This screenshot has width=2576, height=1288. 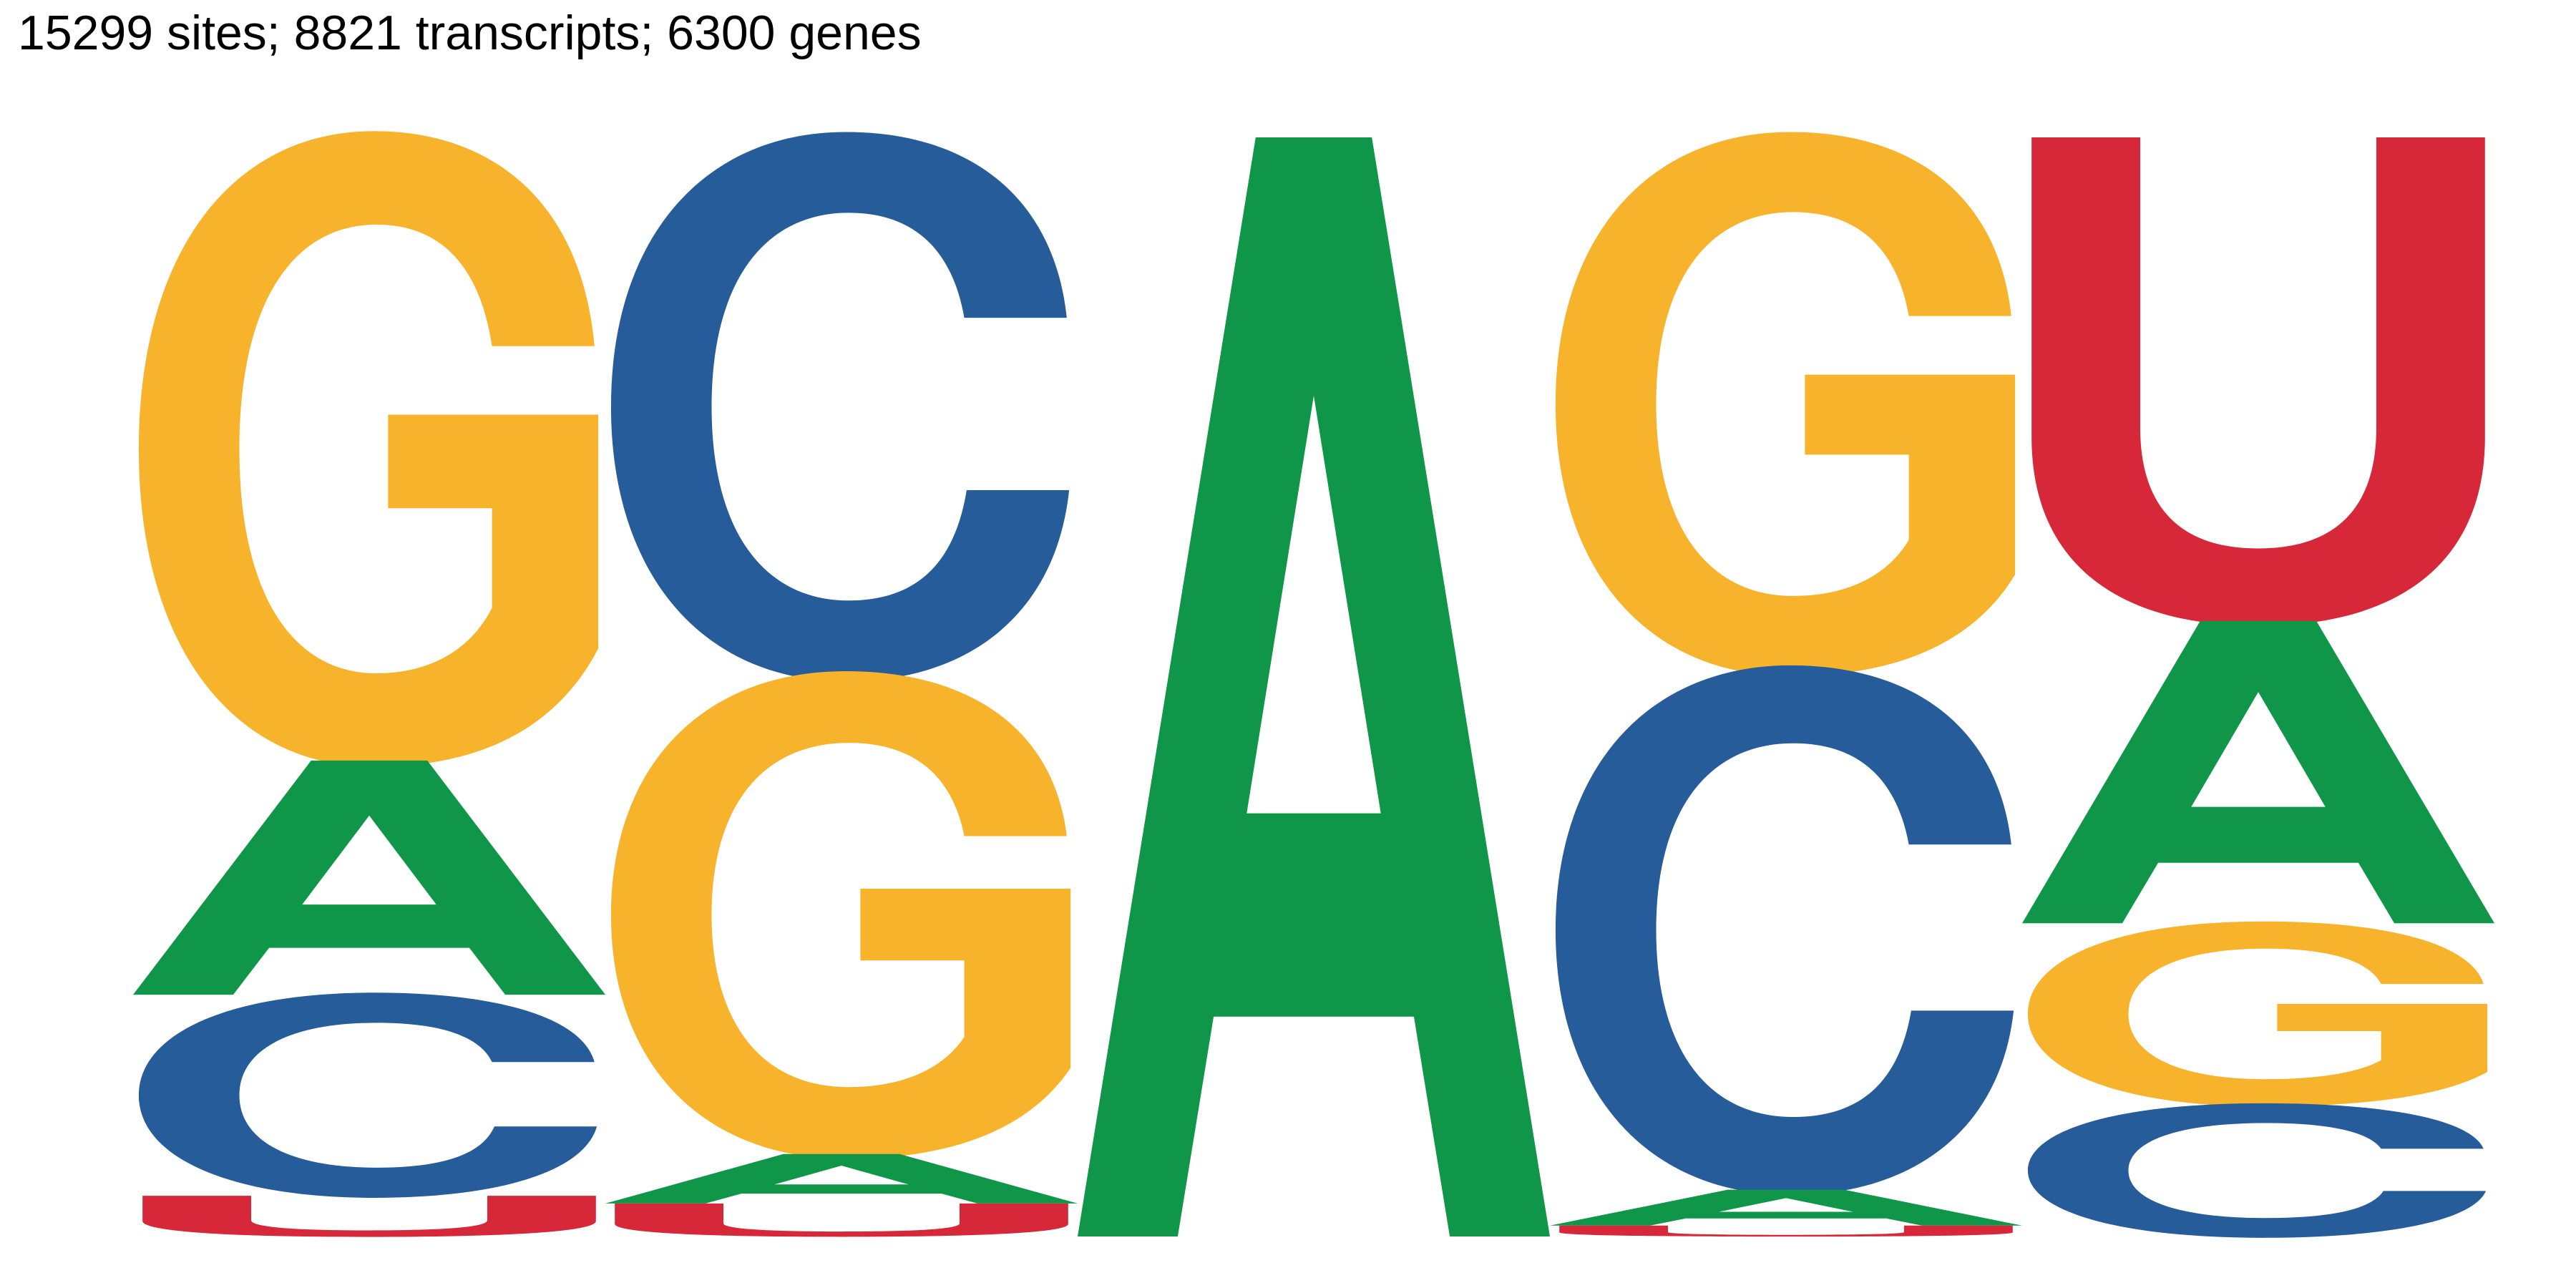 What do you see at coordinates (2258, 772) in the screenshot?
I see `logo-letter-A-pos5` at bounding box center [2258, 772].